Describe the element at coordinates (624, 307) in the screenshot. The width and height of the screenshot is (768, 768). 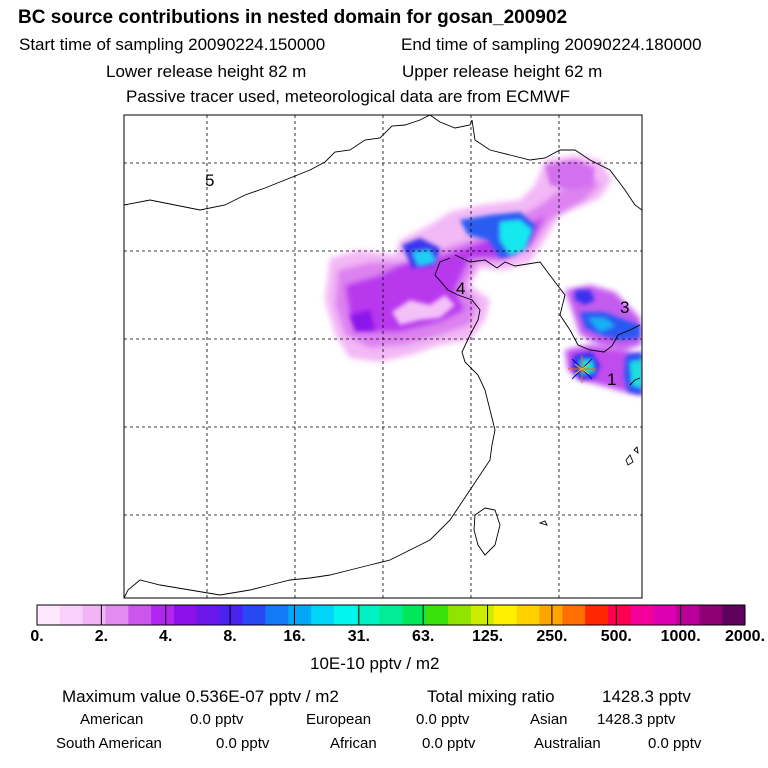
I see `source-label-3: 3` at that location.